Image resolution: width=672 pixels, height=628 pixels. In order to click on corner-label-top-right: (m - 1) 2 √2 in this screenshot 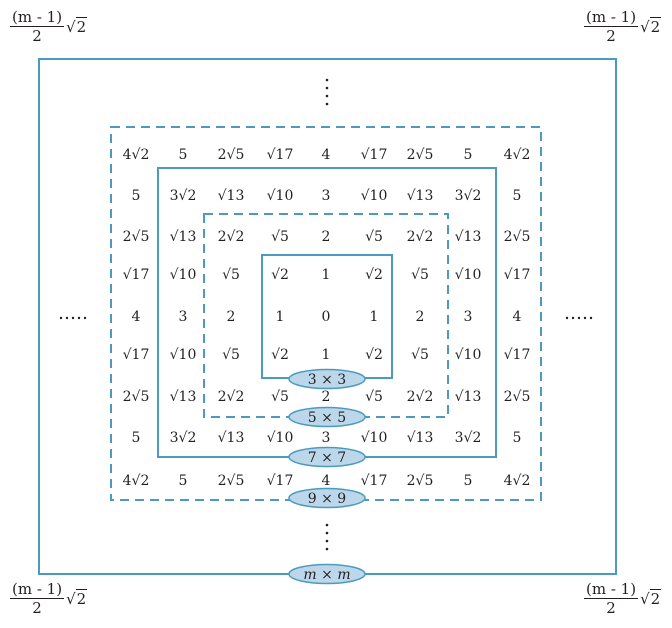, I will do `click(623, 26)`.